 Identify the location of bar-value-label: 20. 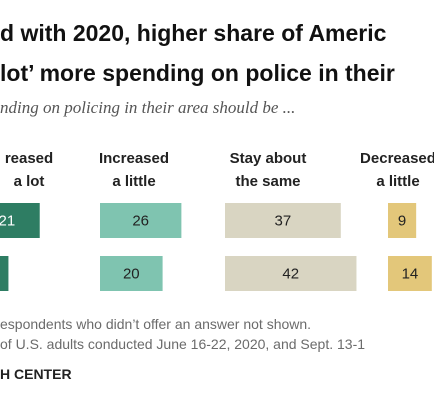
(131, 274).